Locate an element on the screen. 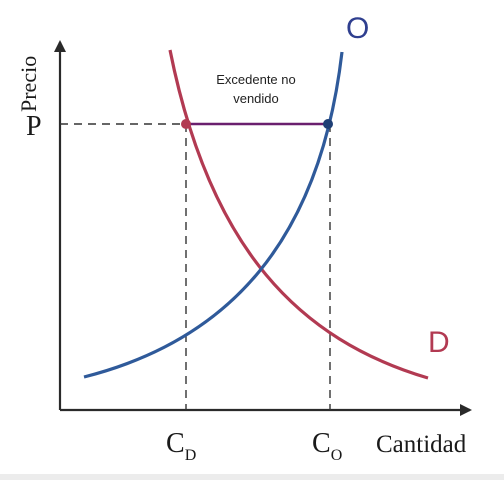 This screenshot has width=504, height=480. y-axis-label: Precio is located at coordinates (28, 84).